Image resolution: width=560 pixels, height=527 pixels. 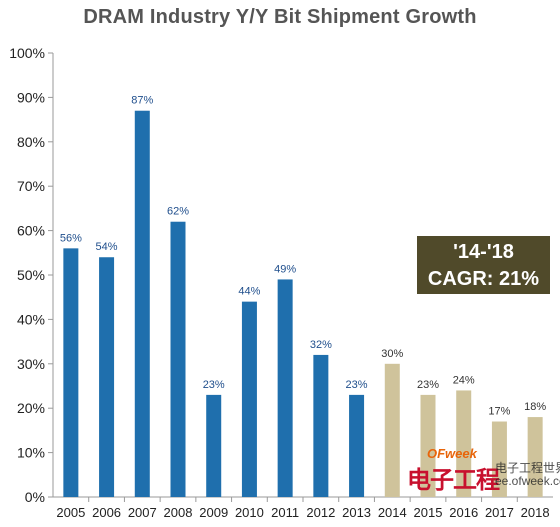 I want to click on cagr-value-label: CAGR: 21%, so click(x=483, y=279).